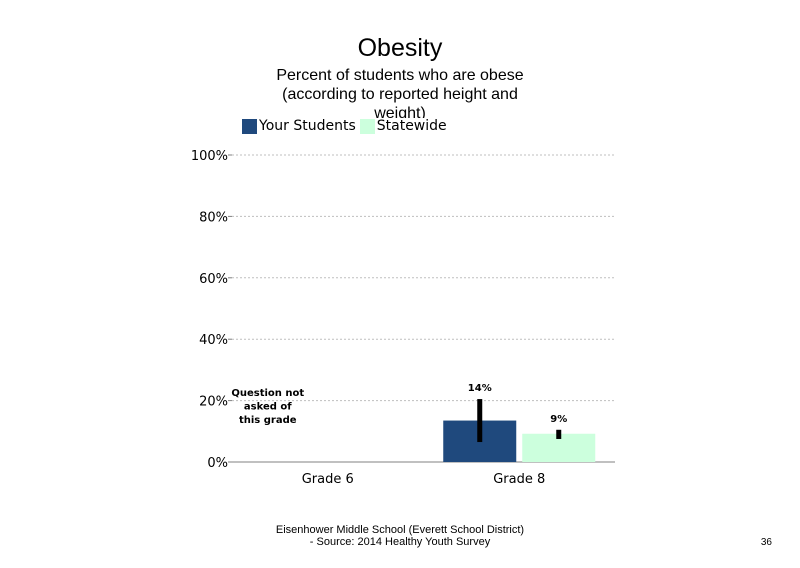 This screenshot has width=800, height=568. Describe the element at coordinates (268, 420) in the screenshot. I see `annotation-line: this grade` at that location.